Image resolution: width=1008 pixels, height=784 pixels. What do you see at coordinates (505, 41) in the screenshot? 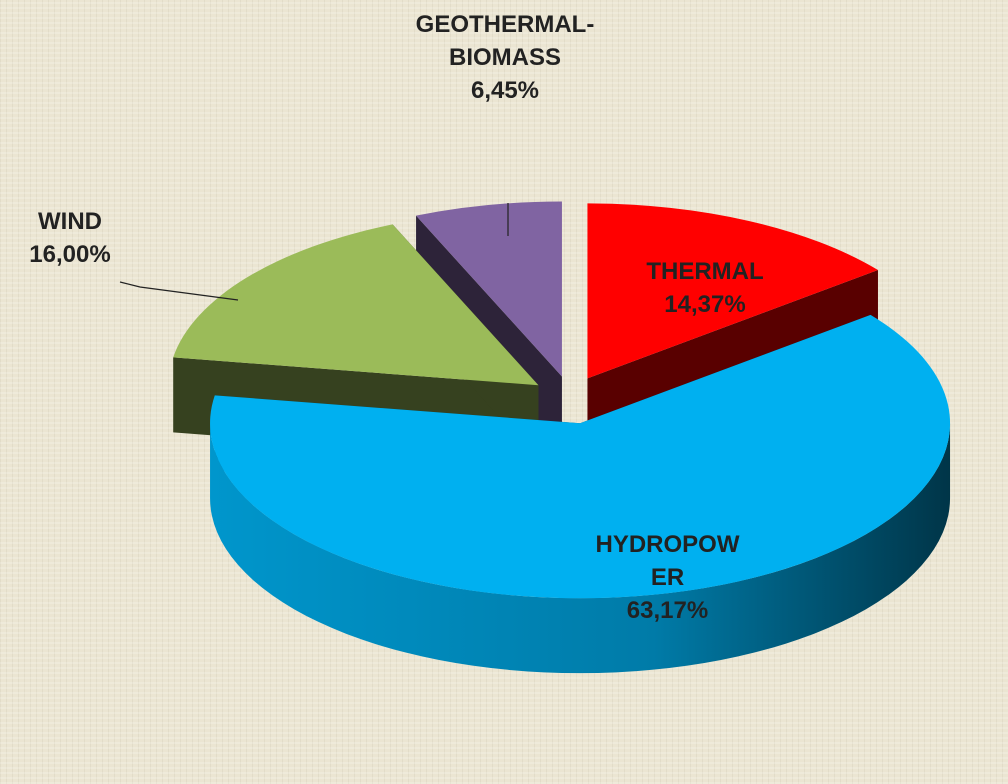
I see `category-label: GEOTHERMAL-BIOMASS` at bounding box center [505, 41].